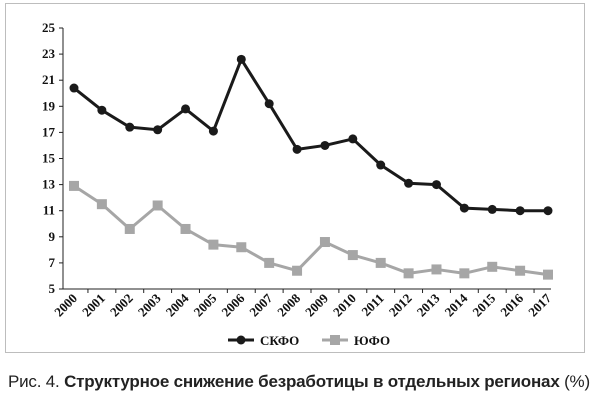 This screenshot has width=595, height=402. I want to click on y-tick-label: 23, so click(49, 53).